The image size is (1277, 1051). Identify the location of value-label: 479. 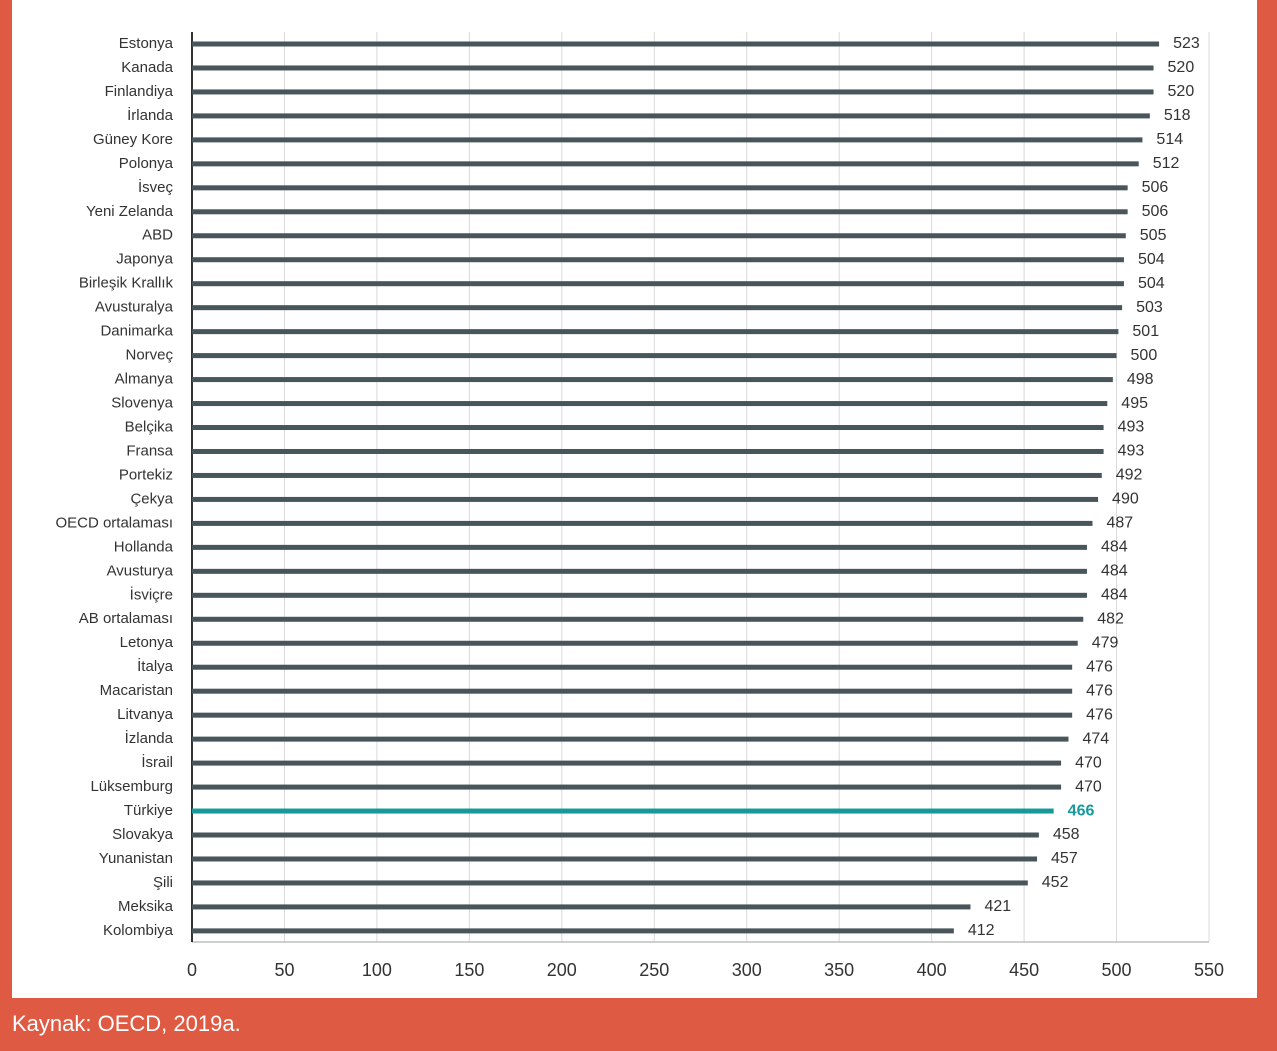
(1105, 642).